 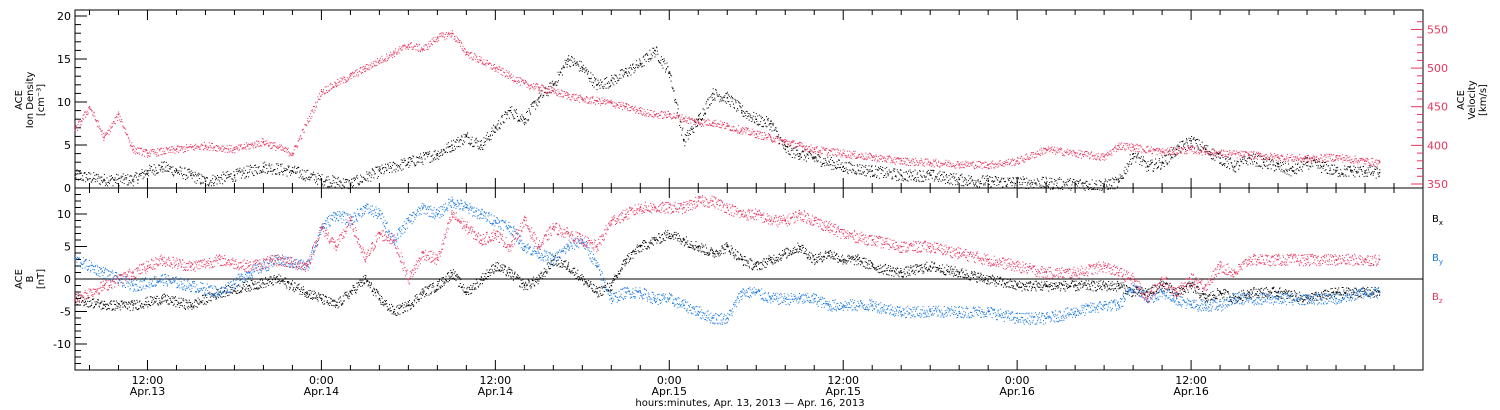 I want to click on legend-bx: Bx, so click(x=1437, y=220).